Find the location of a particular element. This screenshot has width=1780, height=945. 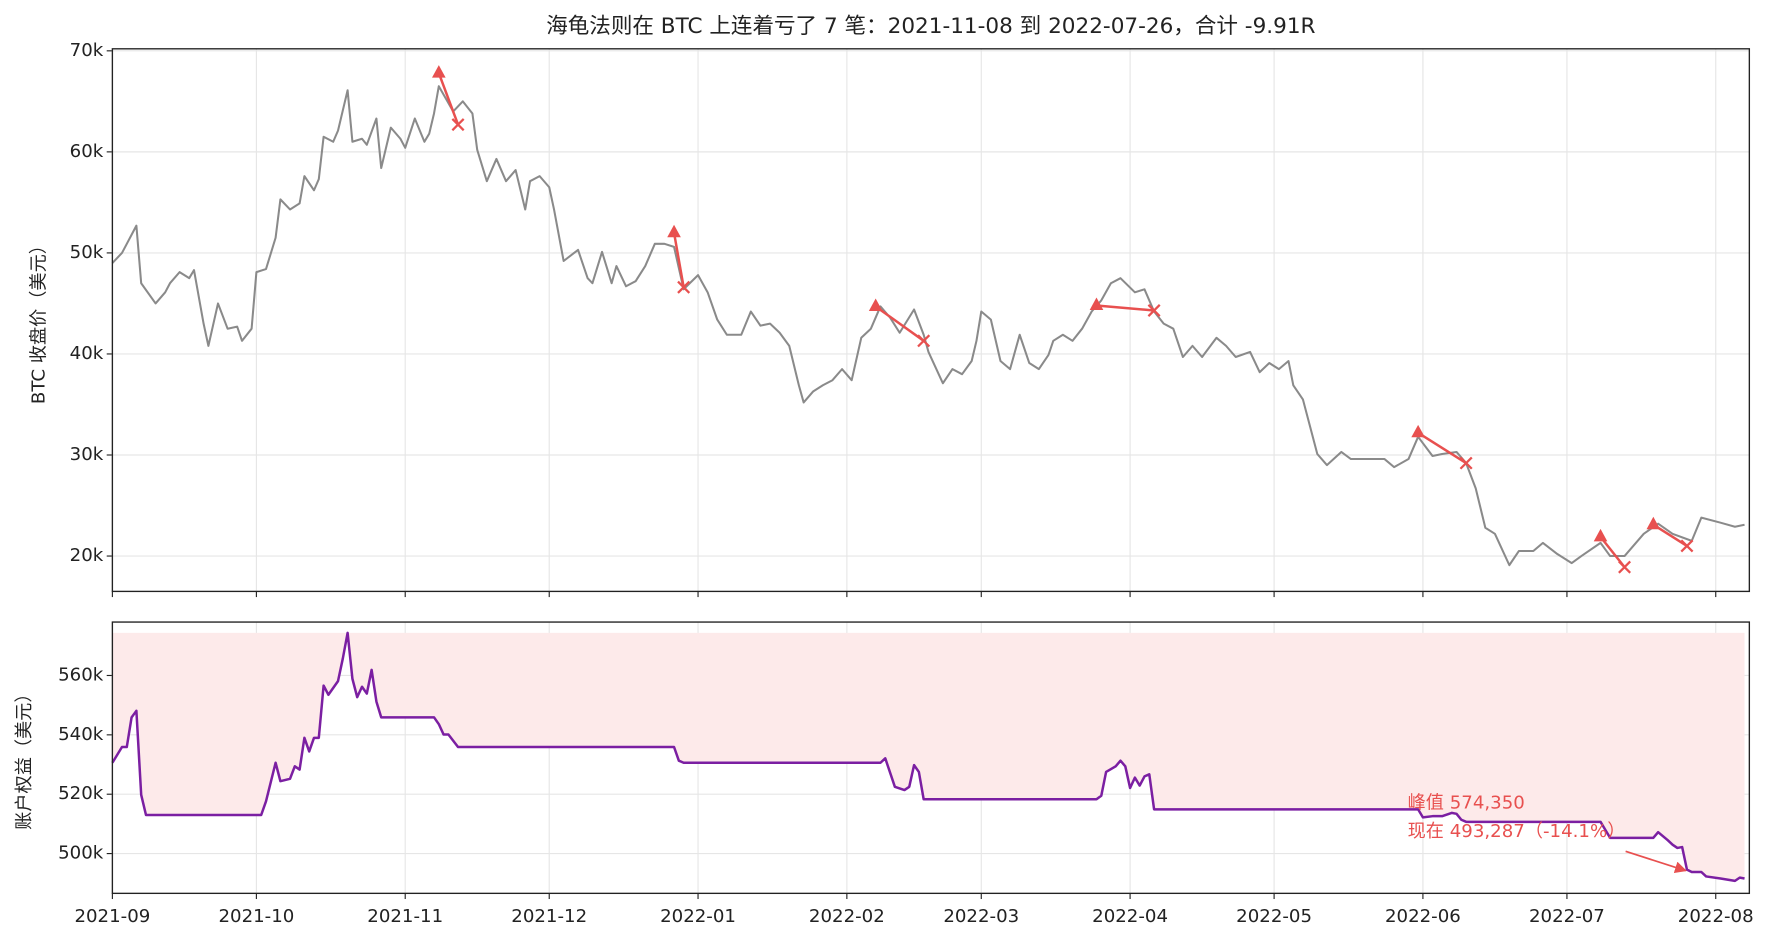

x-tick-label: 2021-12 is located at coordinates (549, 916).